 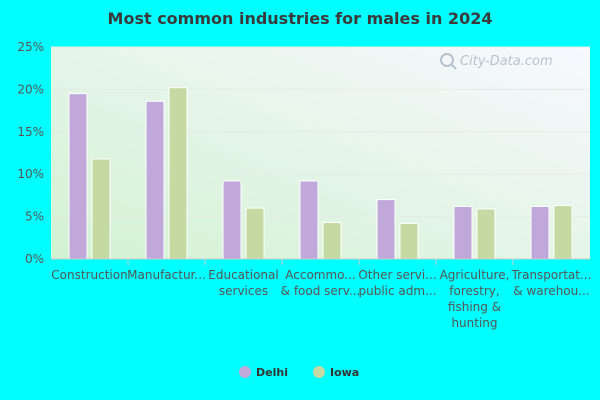 I want to click on y-tick-label: 20%, so click(x=30, y=89).